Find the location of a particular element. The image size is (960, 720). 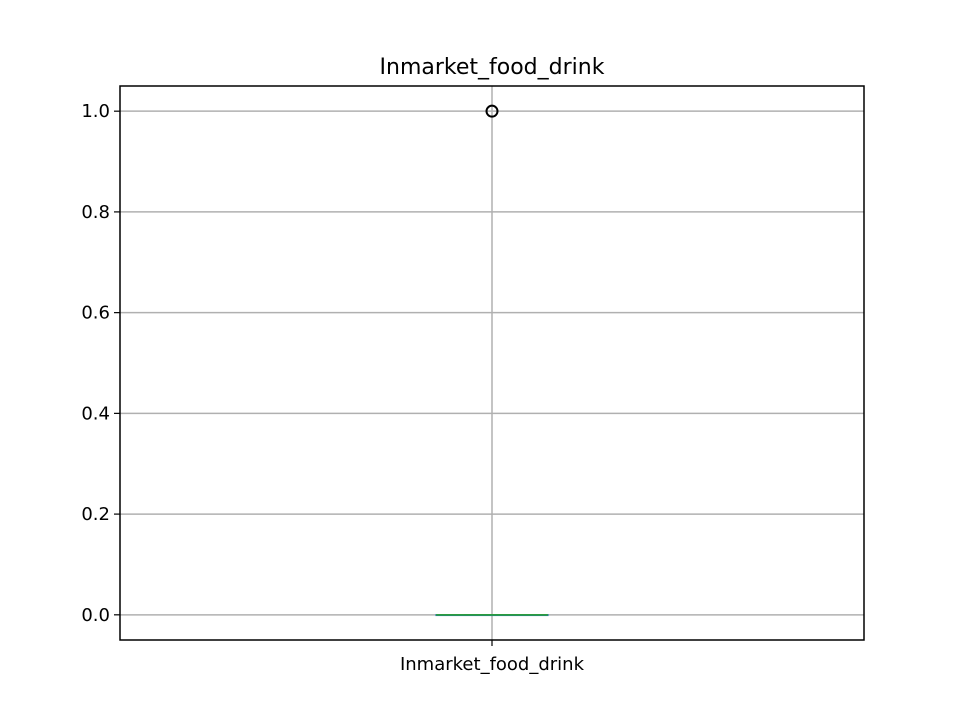

y-tick-label: 0.0 is located at coordinates (95, 615).